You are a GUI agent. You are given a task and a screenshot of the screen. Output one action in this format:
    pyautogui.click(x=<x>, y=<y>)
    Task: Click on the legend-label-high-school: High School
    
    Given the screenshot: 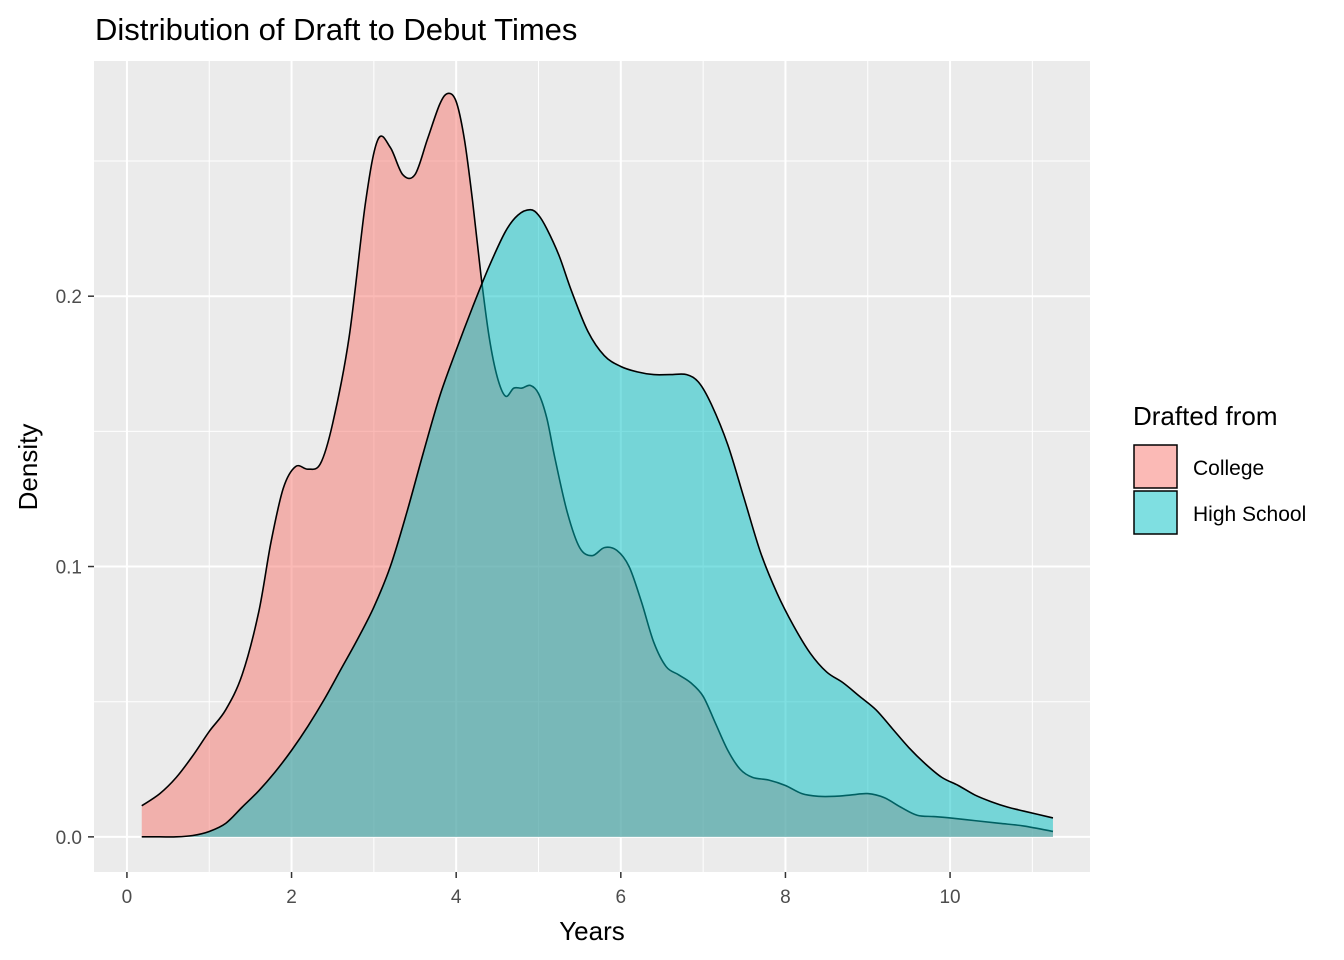 What is the action you would take?
    pyautogui.click(x=1249, y=514)
    